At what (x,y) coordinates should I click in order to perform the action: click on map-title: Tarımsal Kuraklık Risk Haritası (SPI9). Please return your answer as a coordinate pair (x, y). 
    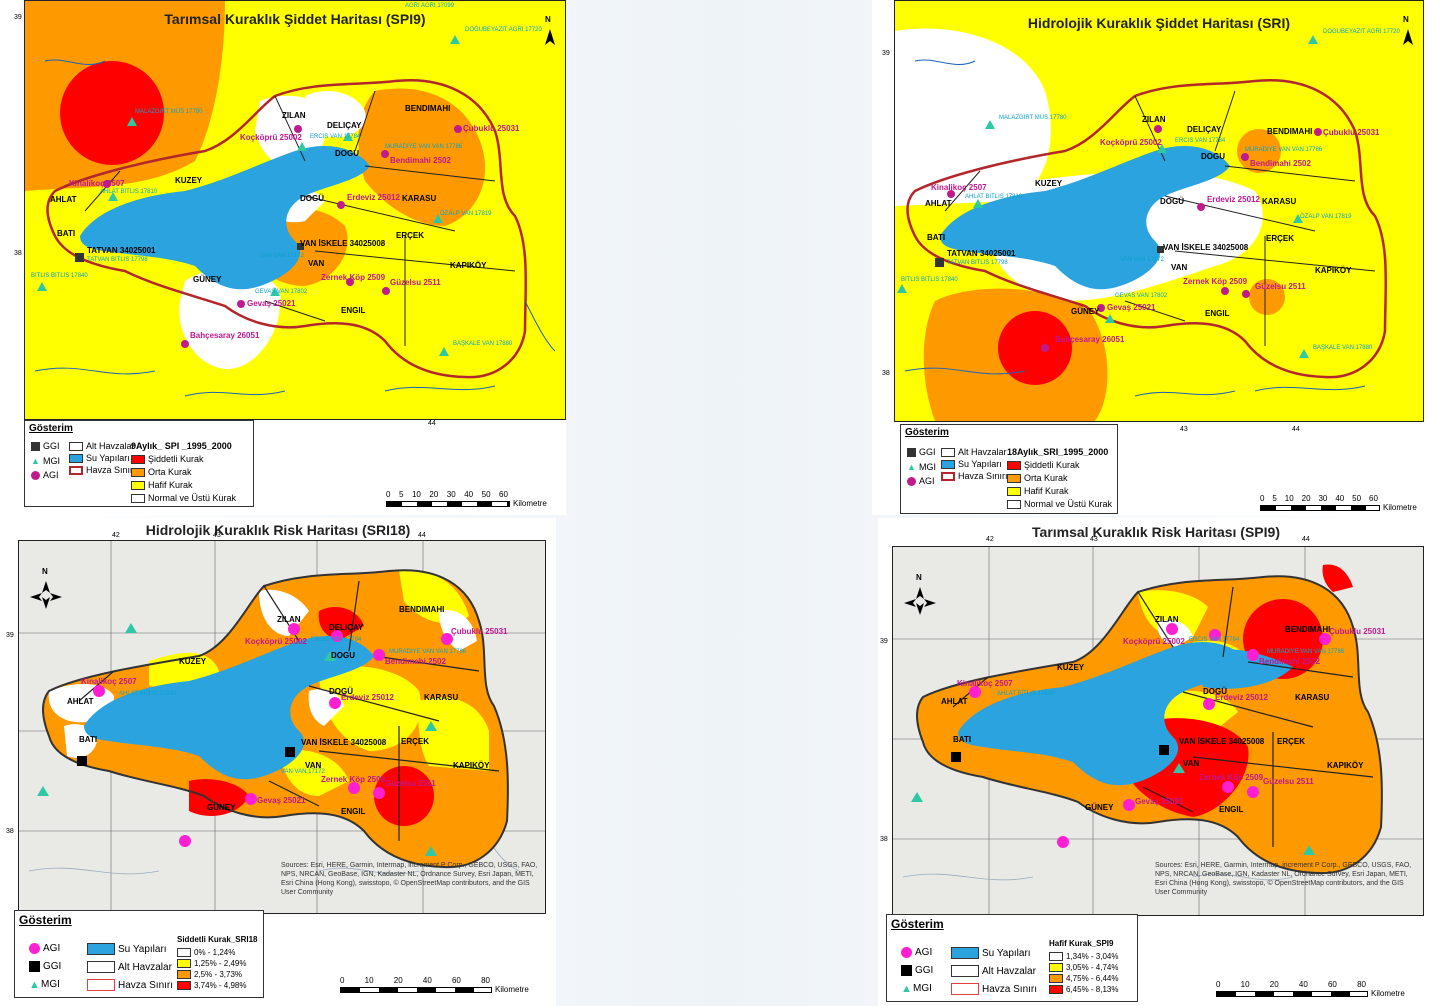
    Looking at the image, I should click on (1156, 532).